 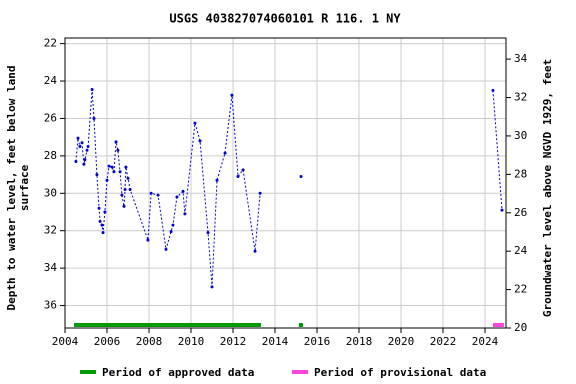 I want to click on y2-tick-label: 34, so click(x=521, y=58).